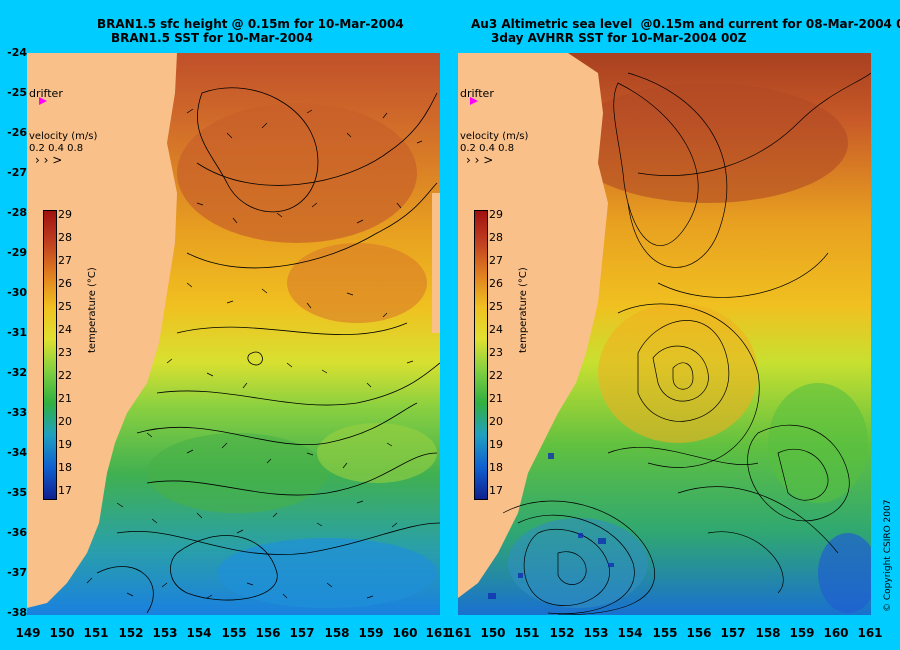 Image resolution: width=900 pixels, height=650 pixels. Describe the element at coordinates (619, 38) in the screenshot. I see `right-title-line2: 3day AVHRR SST for 10-Mar-2004 00Z` at that location.